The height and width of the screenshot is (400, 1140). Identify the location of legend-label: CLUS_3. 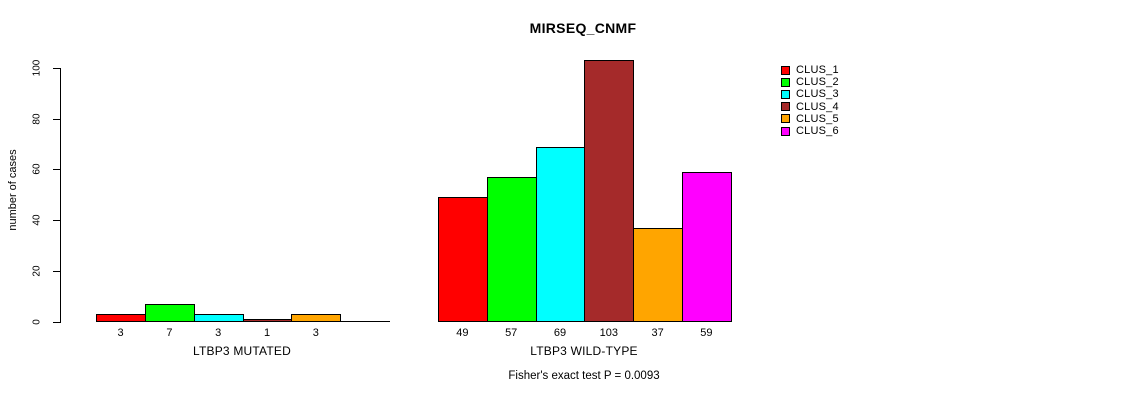
(817, 94).